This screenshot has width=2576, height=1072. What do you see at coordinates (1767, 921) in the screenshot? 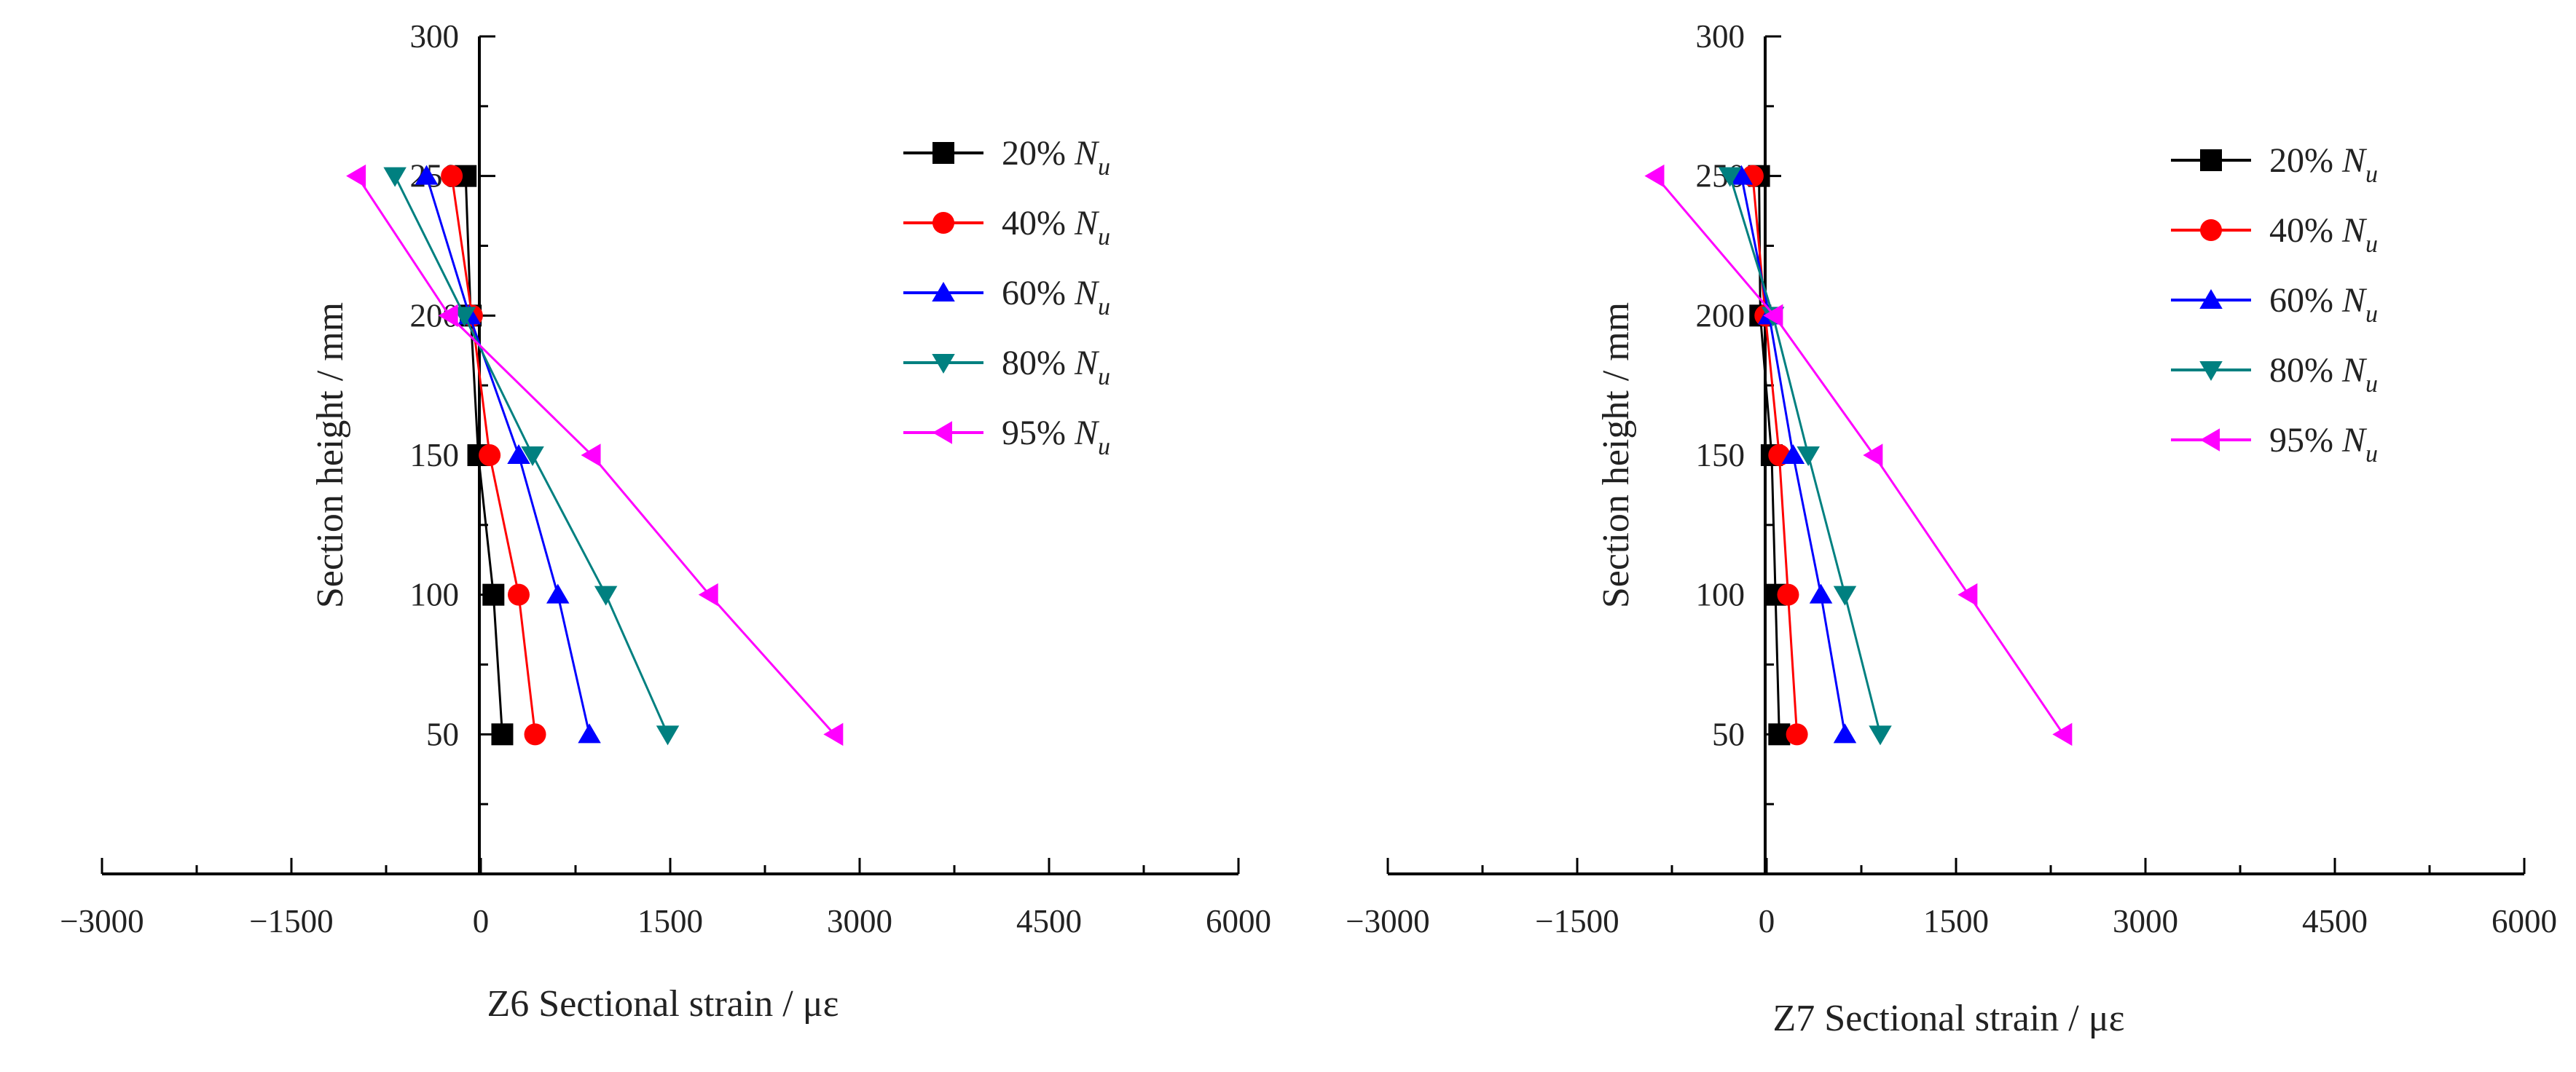
I see `chart-2-x-tick-label: 0` at bounding box center [1767, 921].